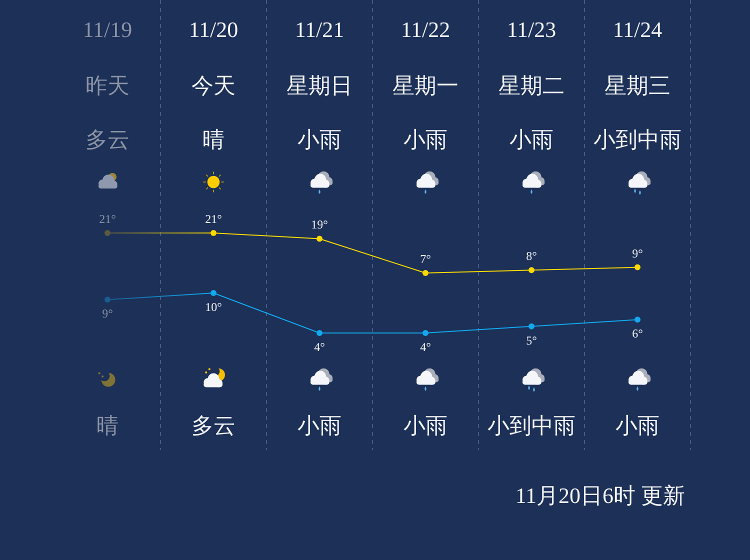  What do you see at coordinates (531, 85) in the screenshot?
I see `annotation: 星期二` at bounding box center [531, 85].